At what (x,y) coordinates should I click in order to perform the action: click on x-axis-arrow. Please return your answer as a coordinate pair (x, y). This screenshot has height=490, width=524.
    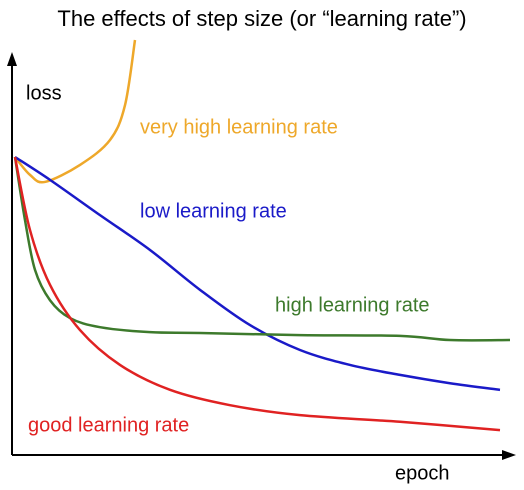
    Looking at the image, I should click on (509, 455).